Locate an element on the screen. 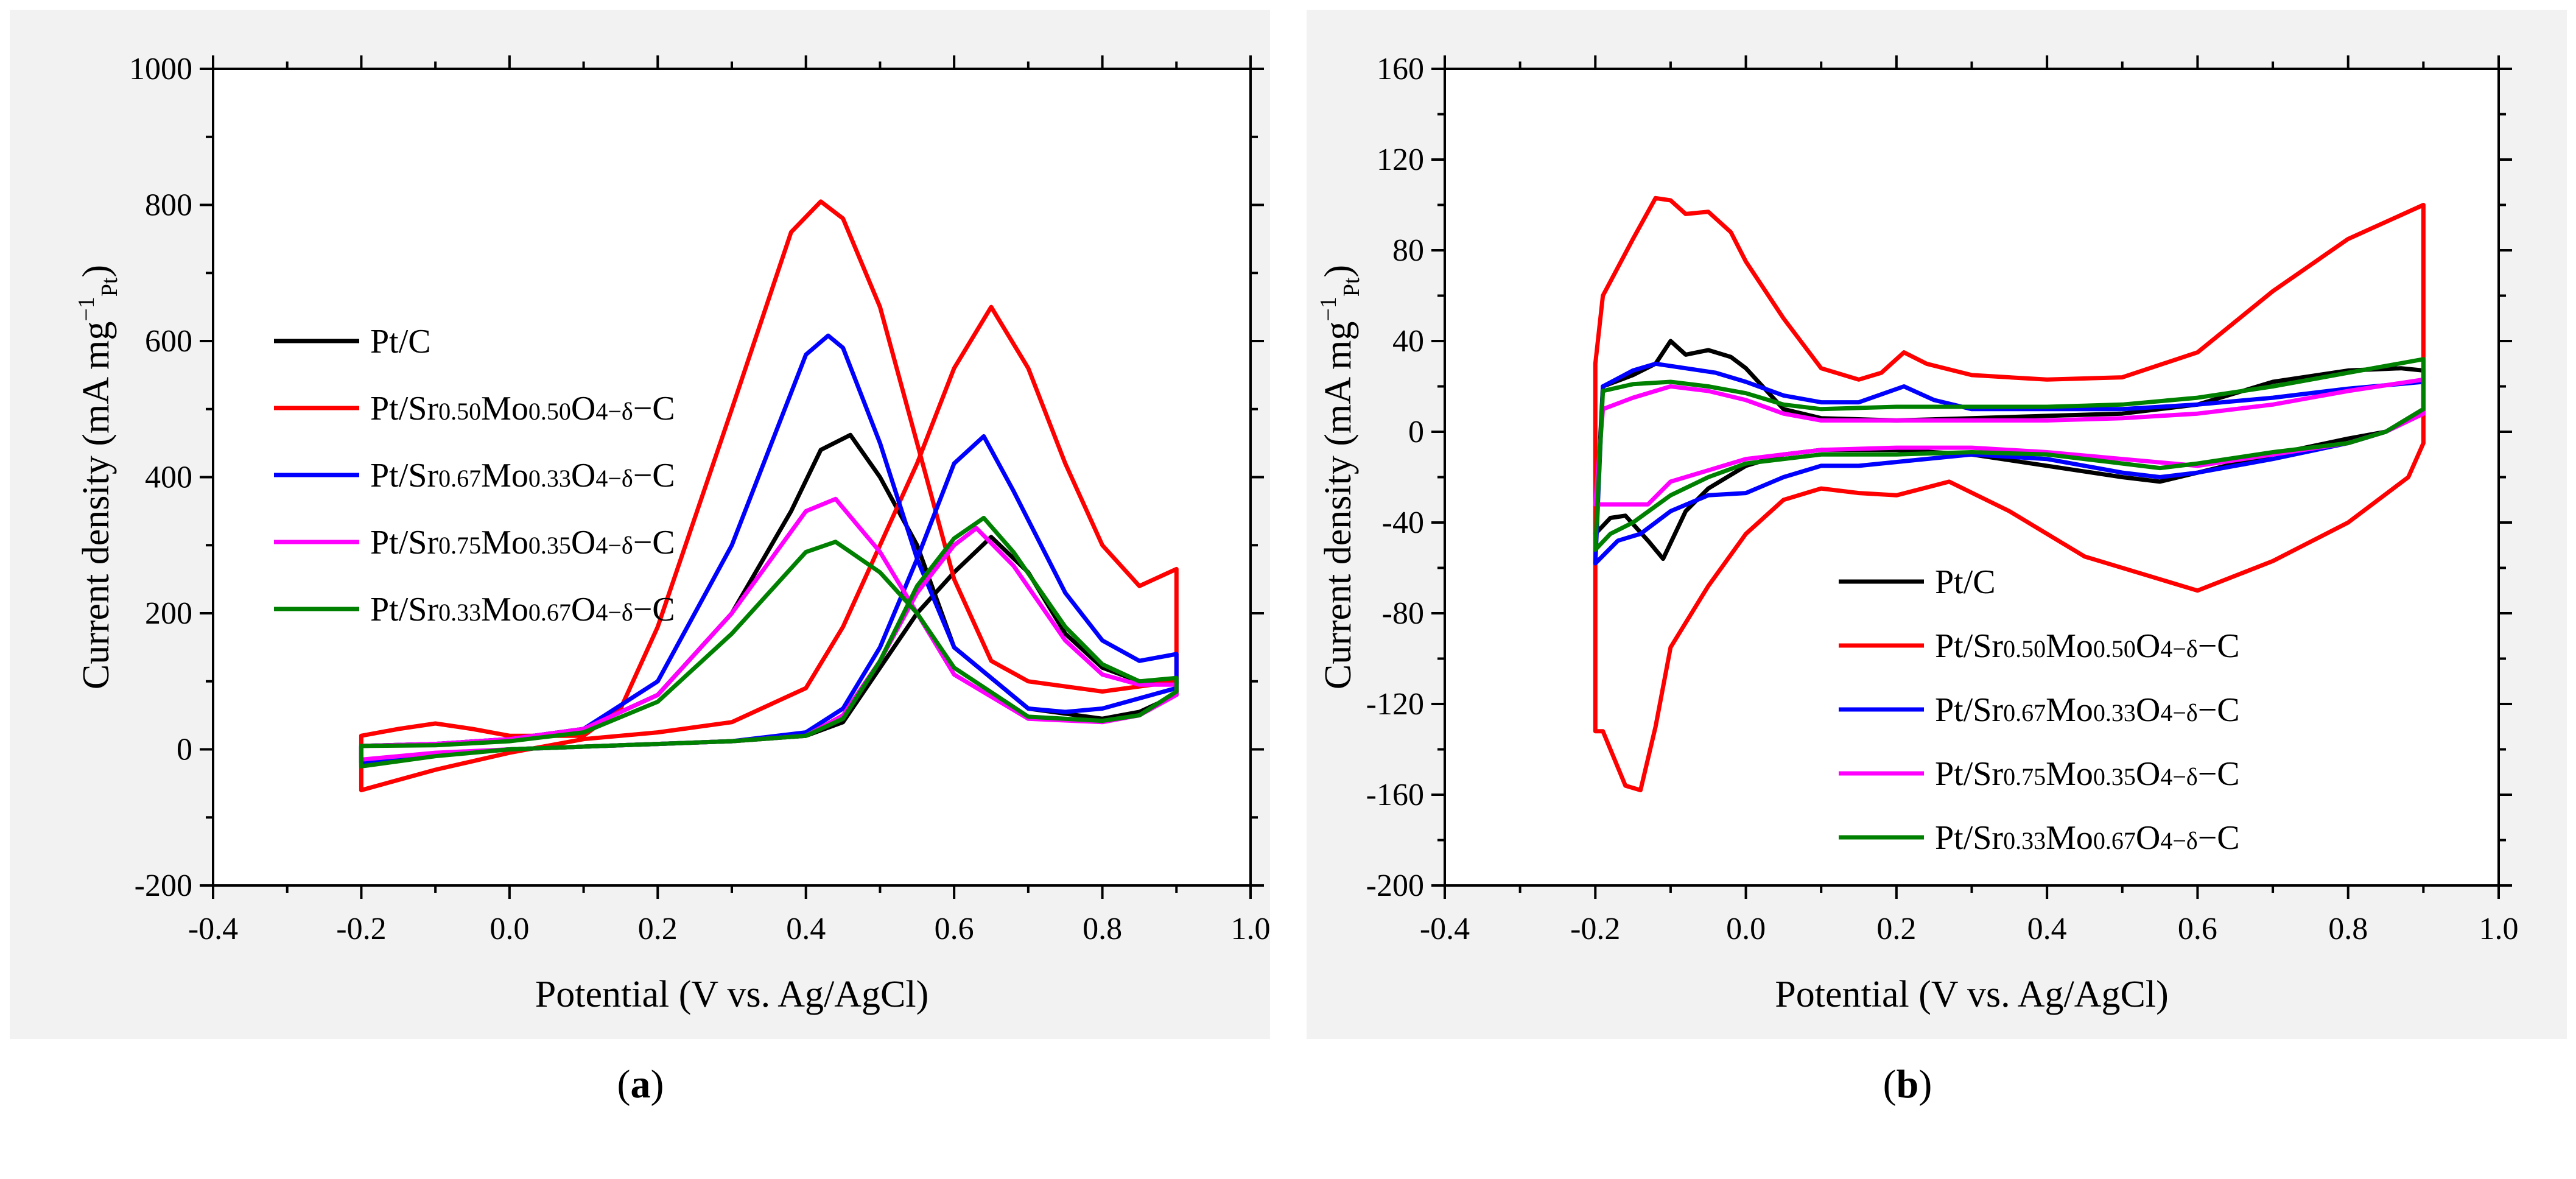  y-tick-label: 80 is located at coordinates (1408, 251).